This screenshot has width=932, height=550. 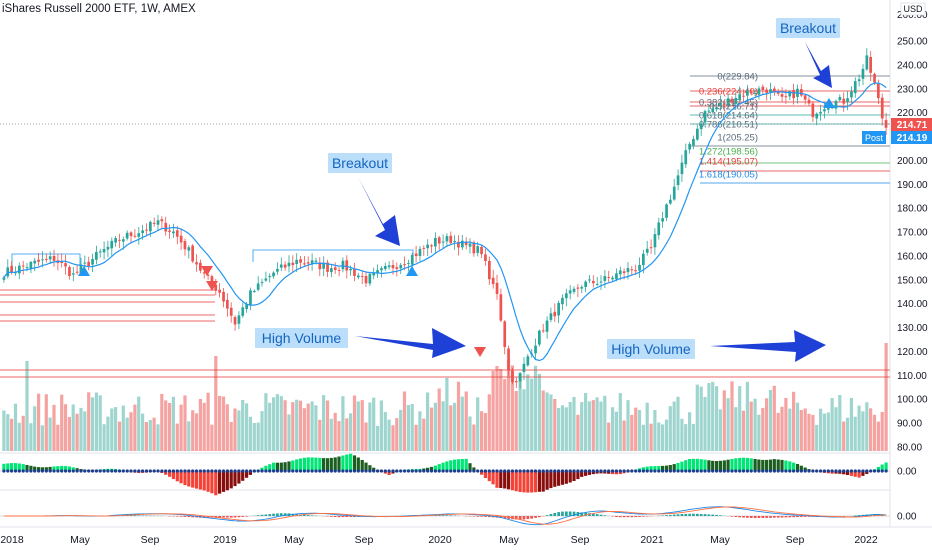 I want to click on sell-signal-triangle, so click(x=480, y=352).